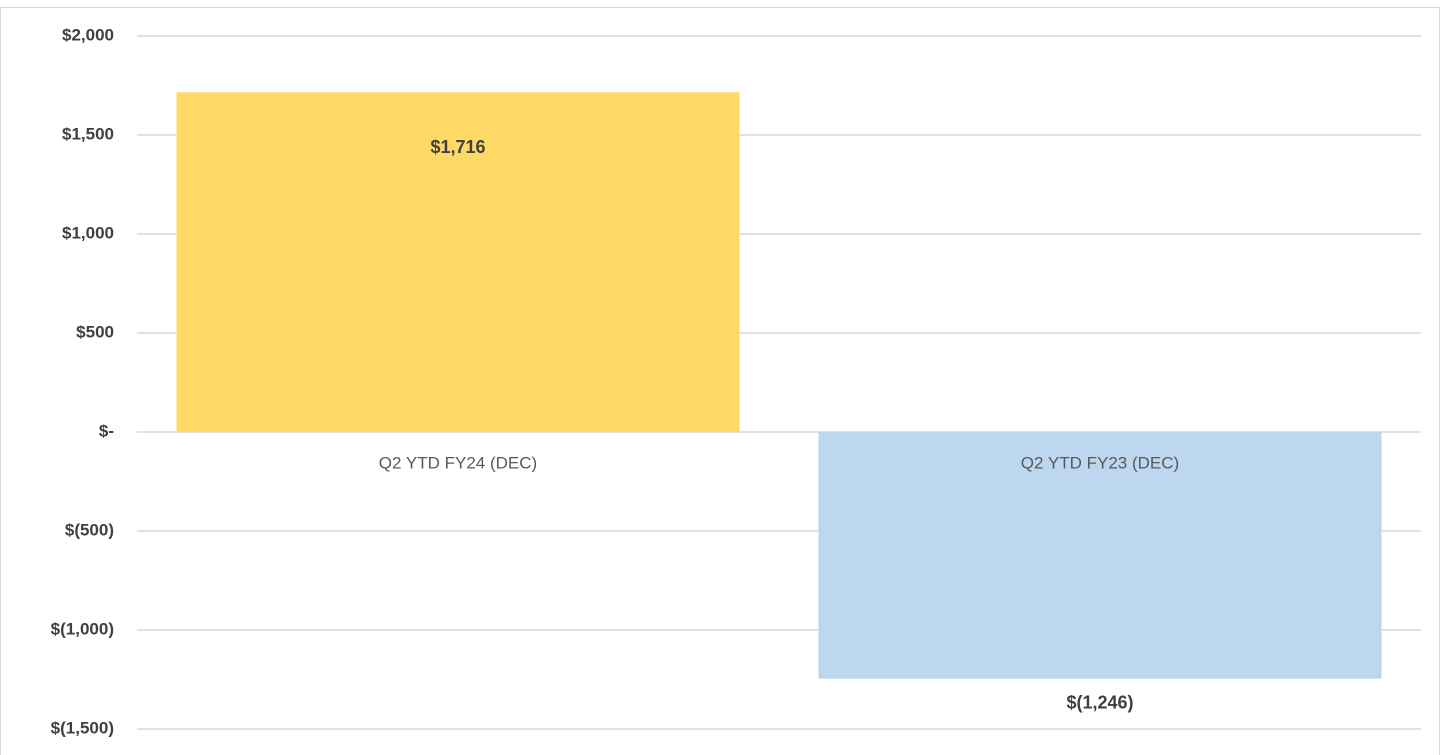  What do you see at coordinates (1100, 555) in the screenshot?
I see `bar` at bounding box center [1100, 555].